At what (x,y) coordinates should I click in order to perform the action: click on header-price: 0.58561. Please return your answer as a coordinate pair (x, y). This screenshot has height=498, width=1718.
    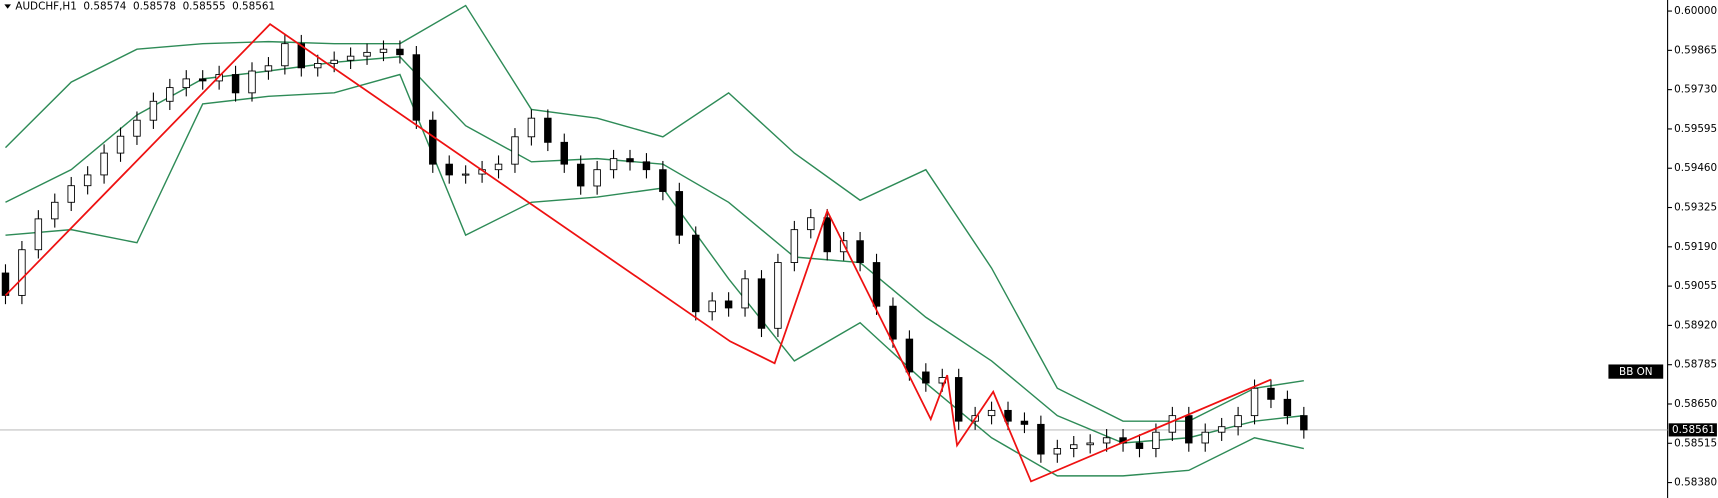
    Looking at the image, I should click on (253, 7).